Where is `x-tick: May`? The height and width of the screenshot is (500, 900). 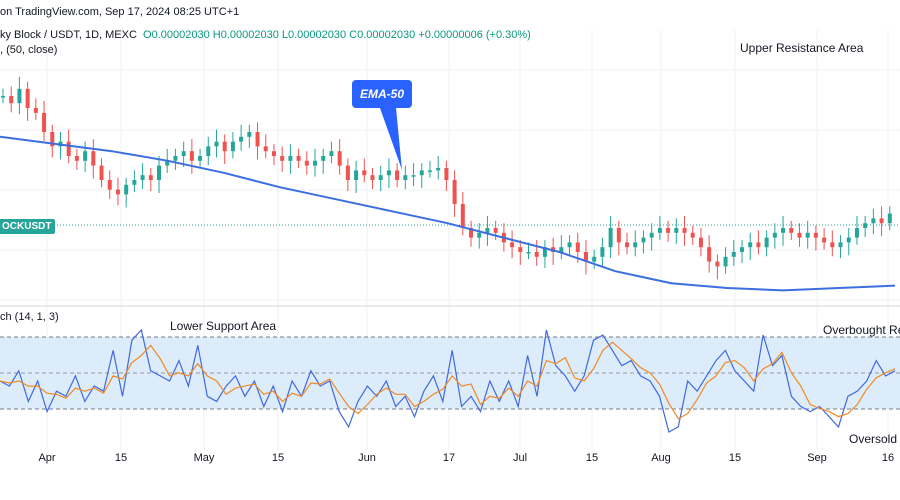
x-tick: May is located at coordinates (204, 458).